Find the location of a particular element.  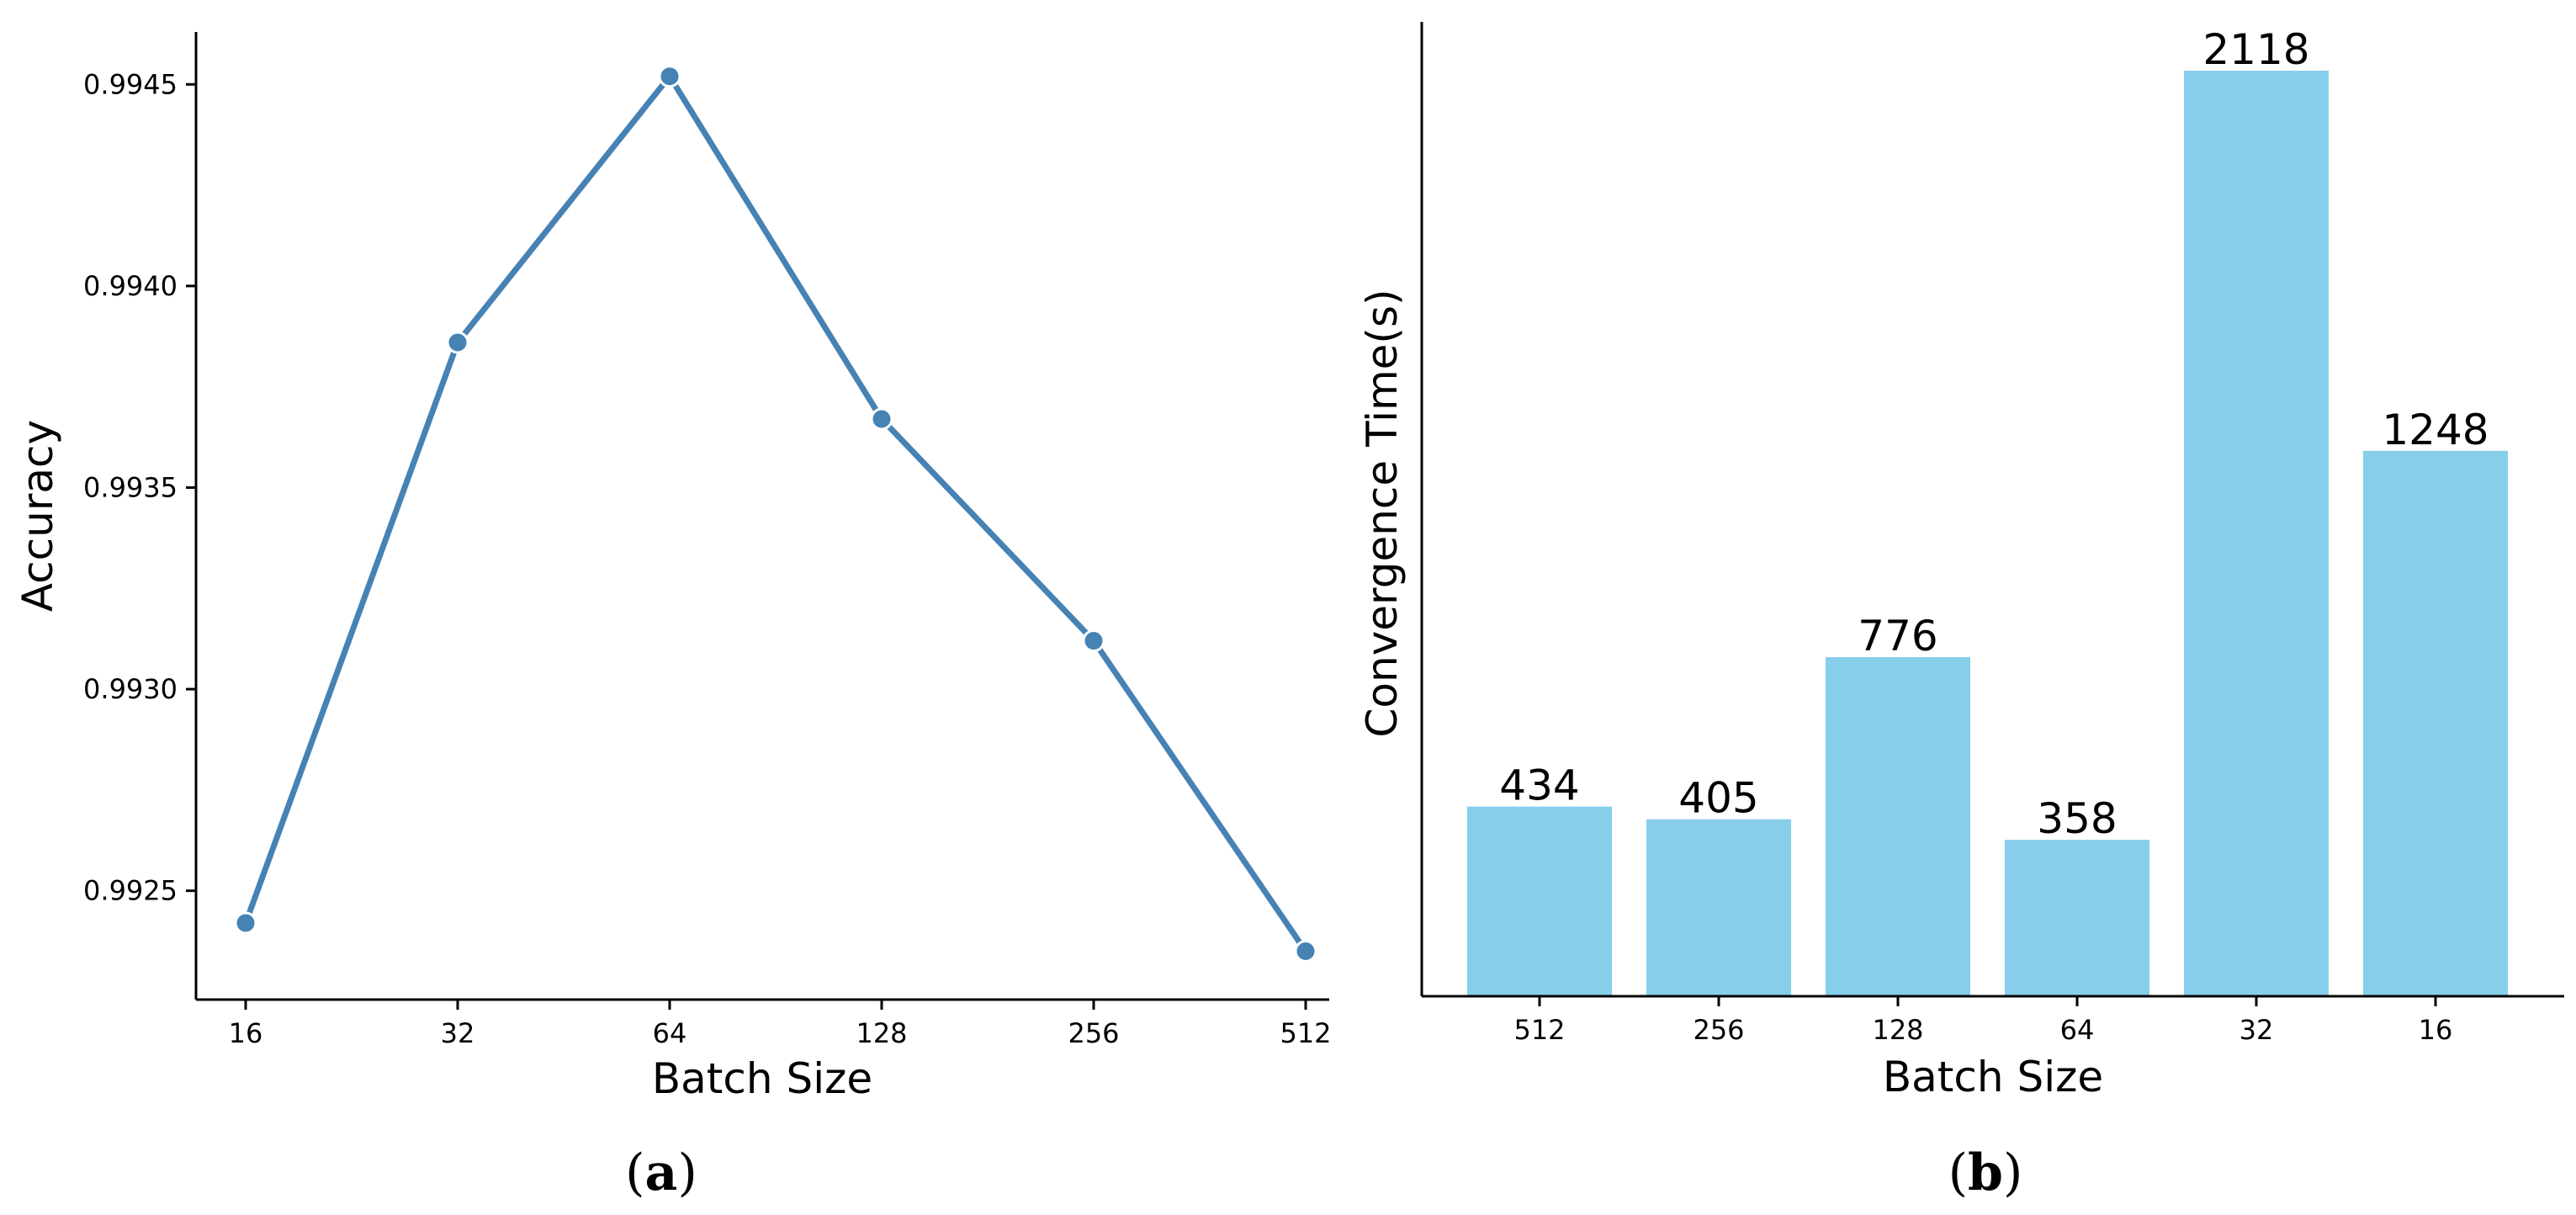

b-x-tick-label: 256 is located at coordinates (1718, 1030).